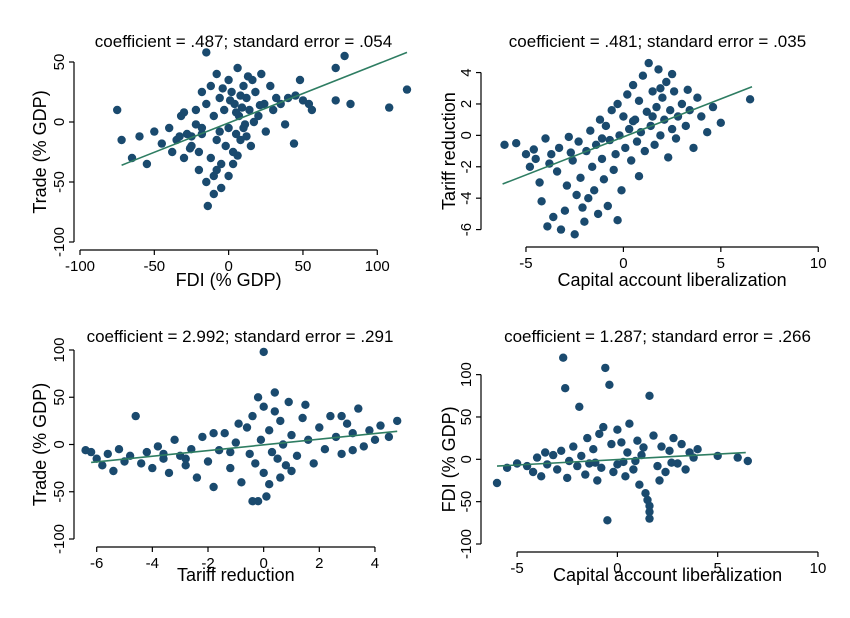  What do you see at coordinates (263, 563) in the screenshot?
I see `x-tick-label: 0` at bounding box center [263, 563].